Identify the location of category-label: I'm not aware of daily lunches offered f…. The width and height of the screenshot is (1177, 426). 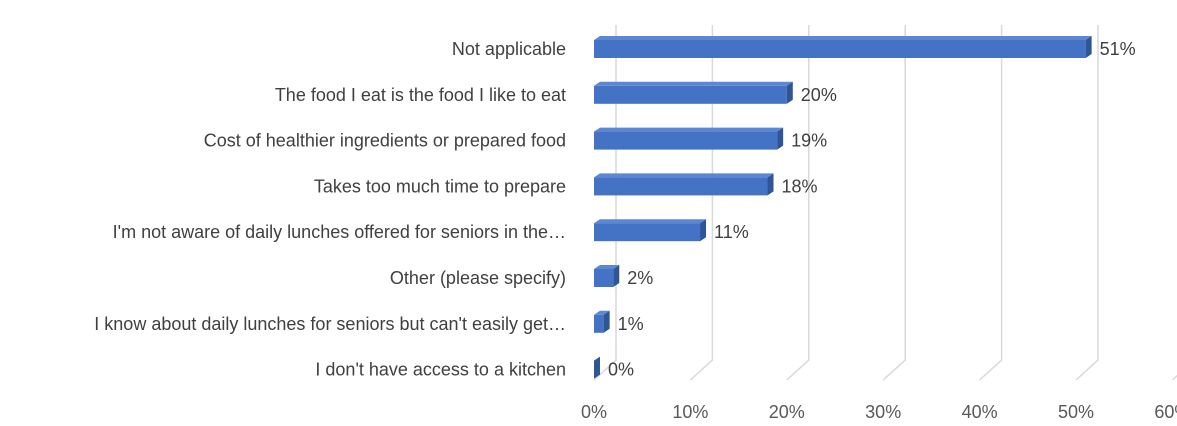
(339, 232).